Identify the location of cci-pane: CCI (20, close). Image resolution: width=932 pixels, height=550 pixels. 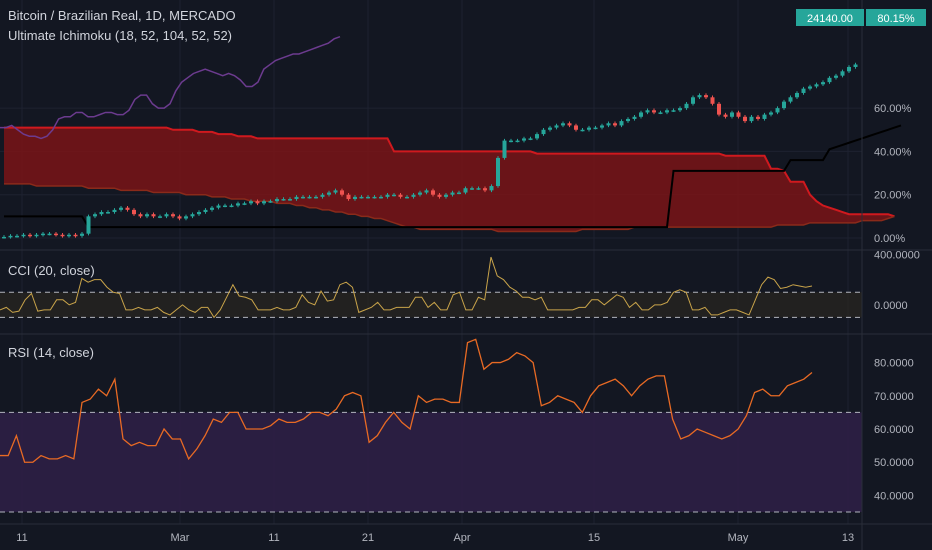
(431, 287).